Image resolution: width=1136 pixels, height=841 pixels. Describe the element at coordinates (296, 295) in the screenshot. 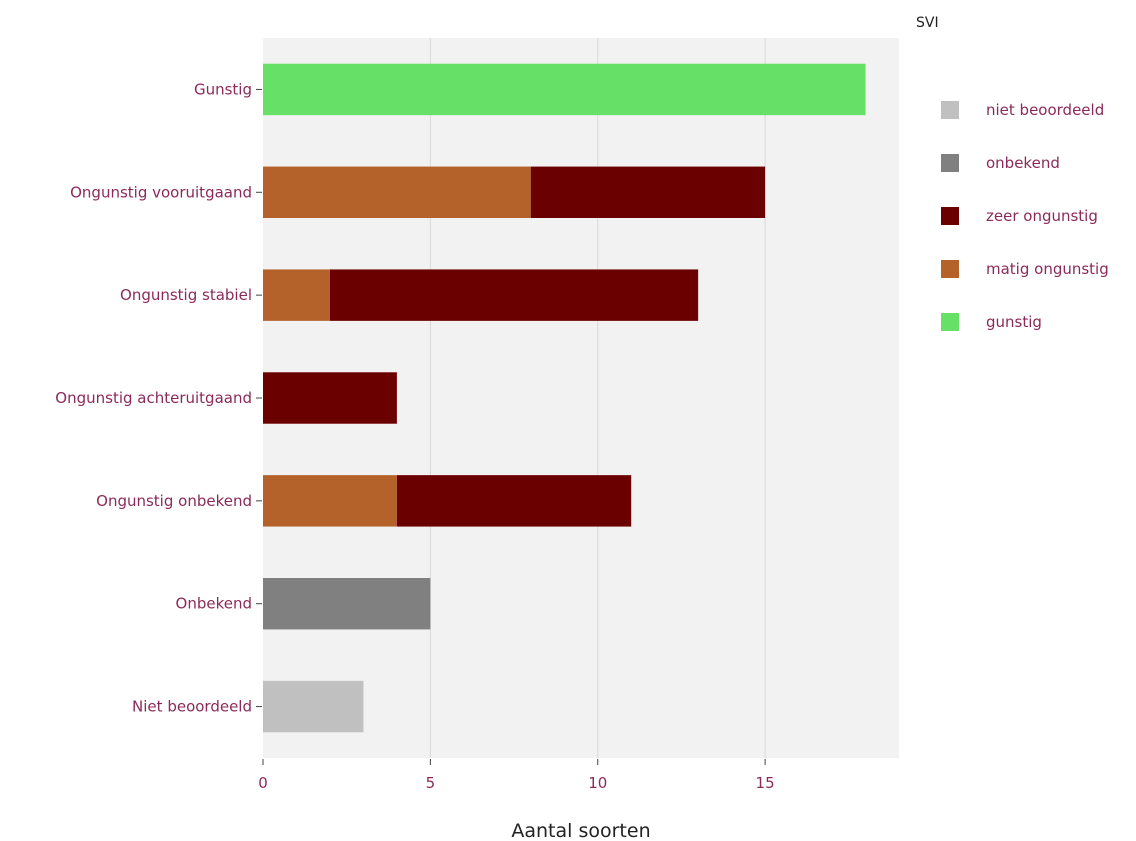

I see `bar-2-matig-ongunstig` at that location.